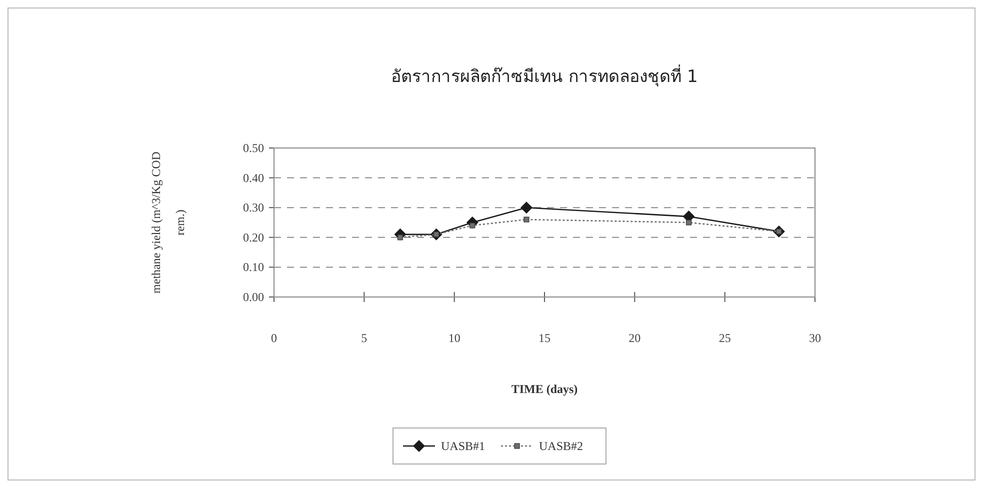  Describe the element at coordinates (544, 75) in the screenshot. I see `chart-title: อัตราการผลิตก๊าซมีเทน การทดลองชุดที่ 1` at that location.